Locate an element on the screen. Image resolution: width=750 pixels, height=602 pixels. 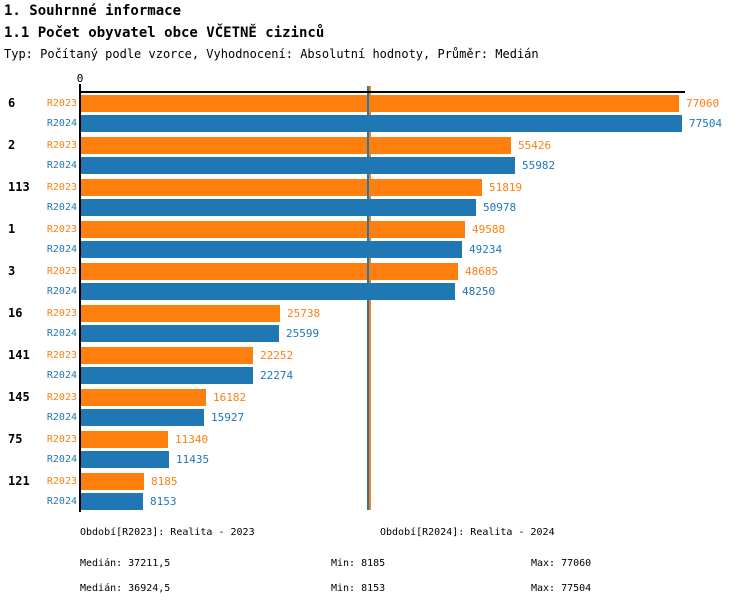
bar-value-label: 77060 is located at coordinates (703, 103).